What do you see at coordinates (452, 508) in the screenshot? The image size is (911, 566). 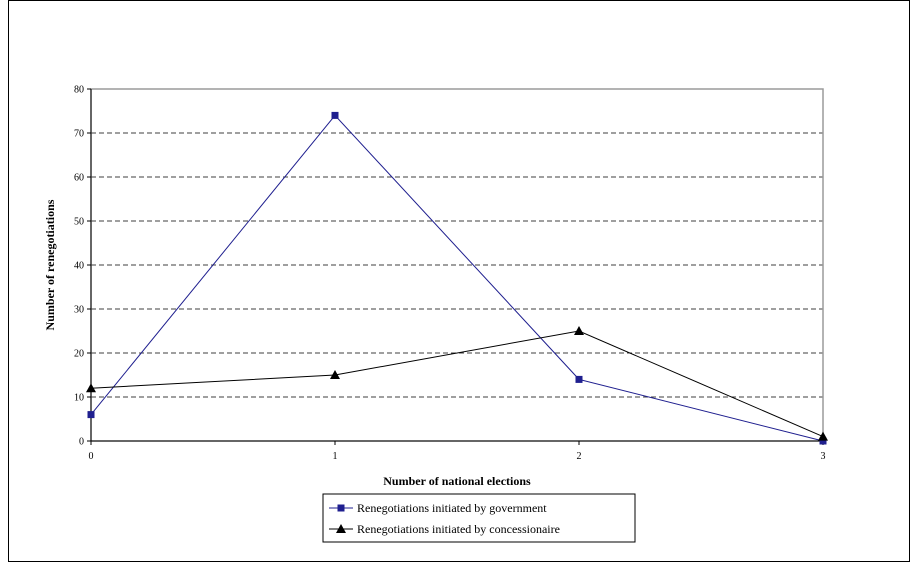 I see `legend-label: Renegotiations initiated by government` at bounding box center [452, 508].